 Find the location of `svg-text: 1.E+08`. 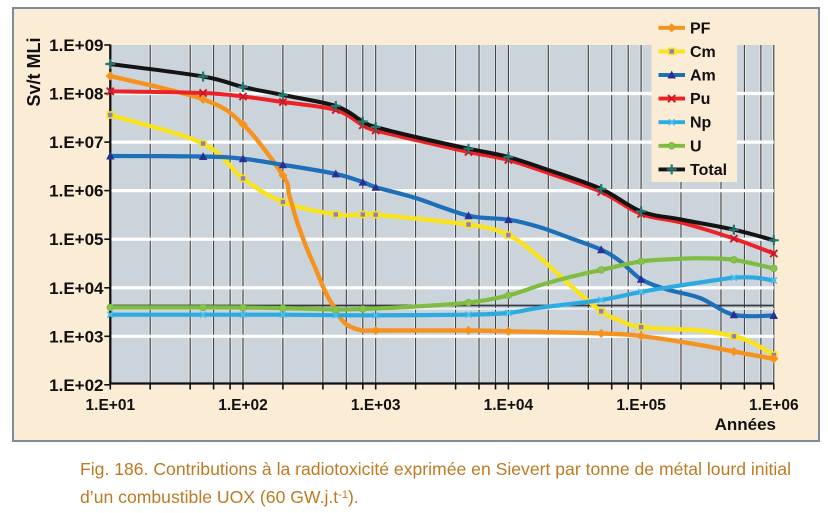

svg-text: 1.E+08 is located at coordinates (76, 94).